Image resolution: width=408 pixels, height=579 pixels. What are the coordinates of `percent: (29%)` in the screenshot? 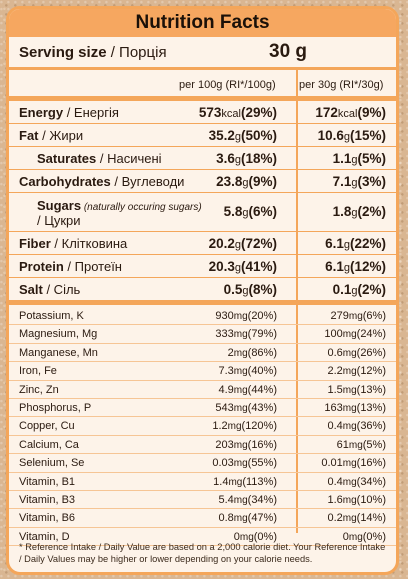 It's located at (258, 112).